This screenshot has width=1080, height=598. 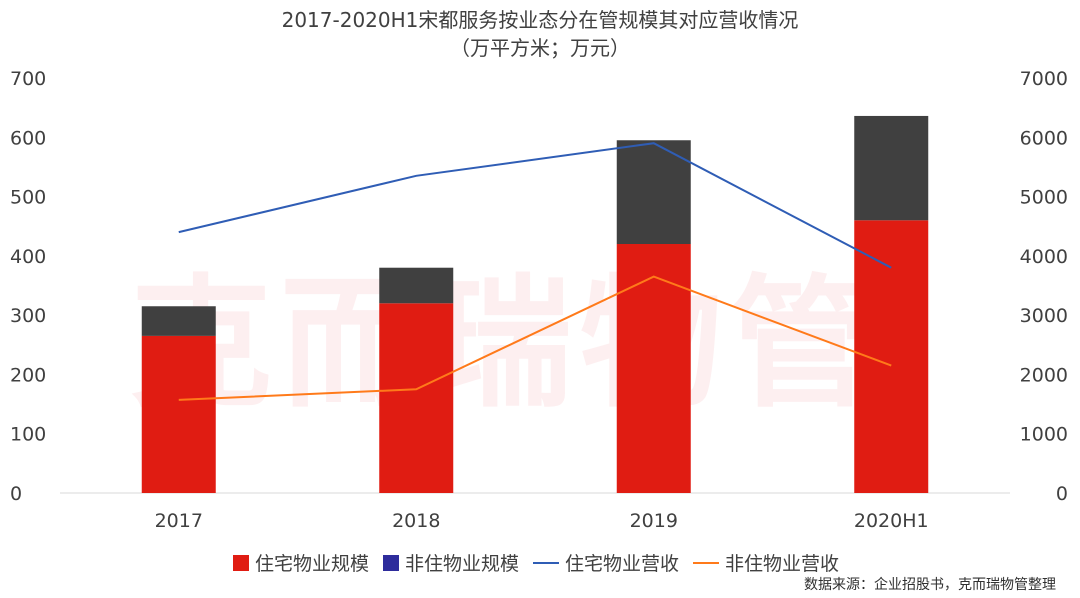 I want to click on y-left-tick-label: 500, so click(x=28, y=198).